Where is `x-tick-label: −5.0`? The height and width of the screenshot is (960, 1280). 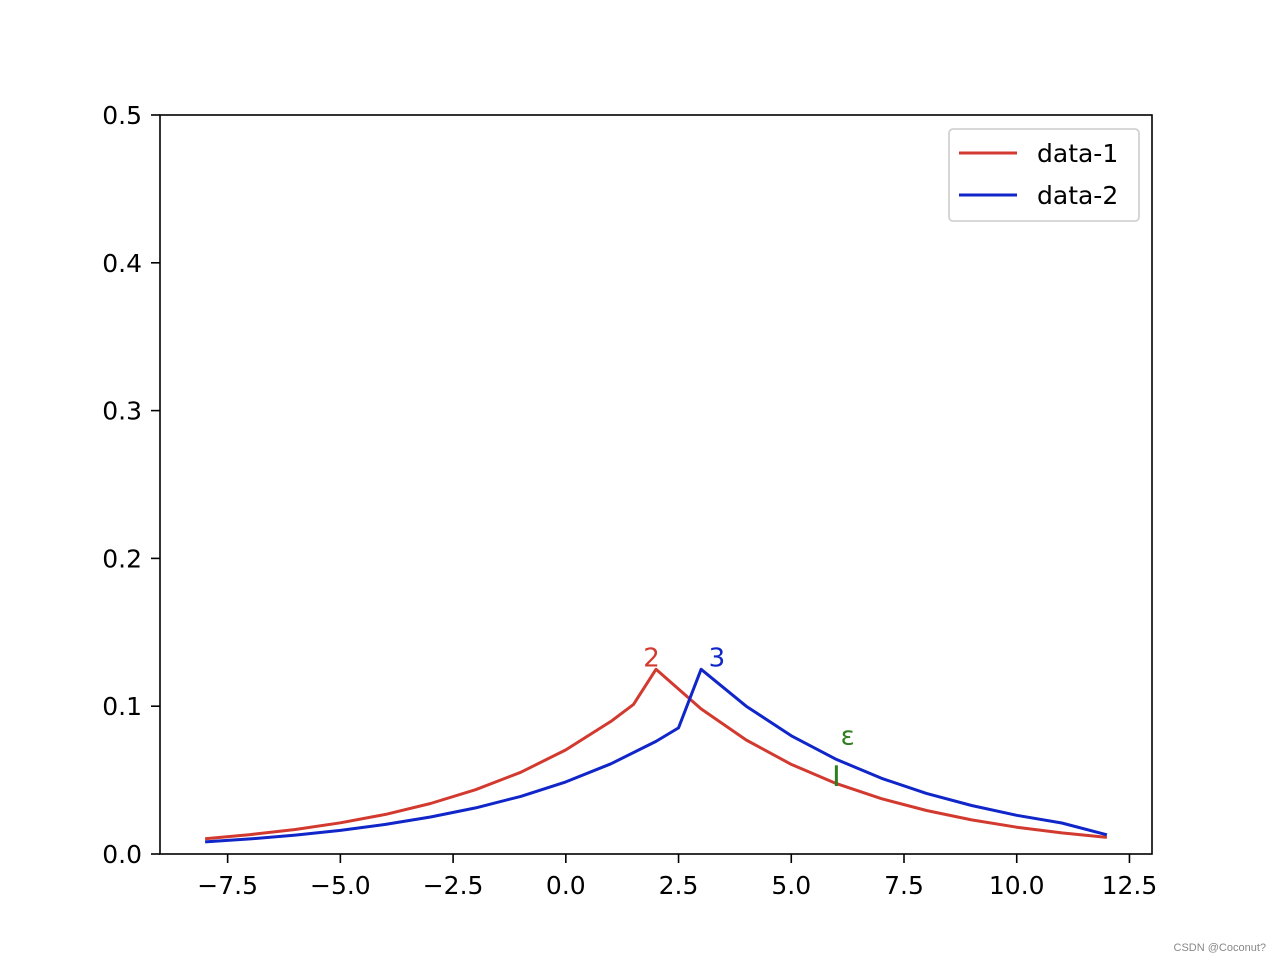
x-tick-label: −5.0 is located at coordinates (340, 885).